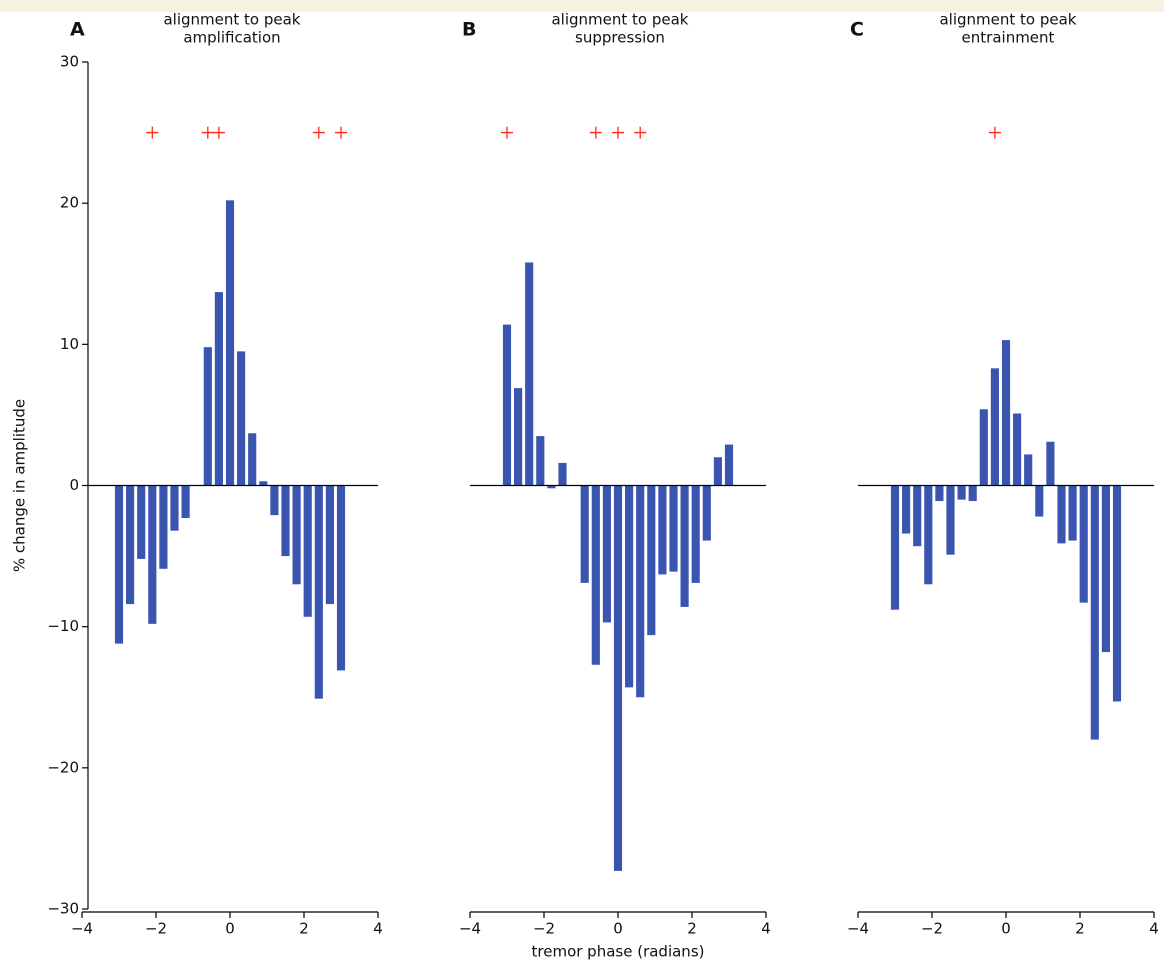 The width and height of the screenshot is (1164, 966). I want to click on y-tick-label: −30, so click(63, 909).